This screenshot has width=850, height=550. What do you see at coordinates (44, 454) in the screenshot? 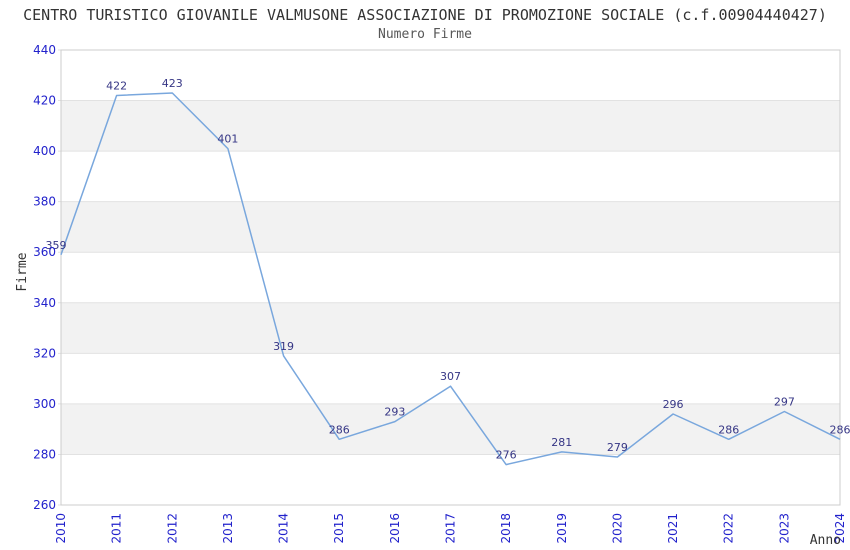
I see `y-tick-label: 280` at bounding box center [44, 454].